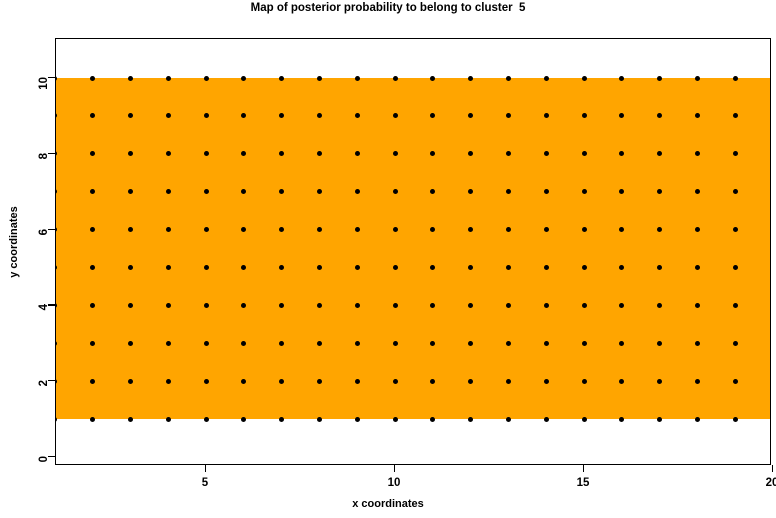 The height and width of the screenshot is (518, 776). What do you see at coordinates (394, 483) in the screenshot?
I see `x-axis-tick-label: 10` at bounding box center [394, 483].